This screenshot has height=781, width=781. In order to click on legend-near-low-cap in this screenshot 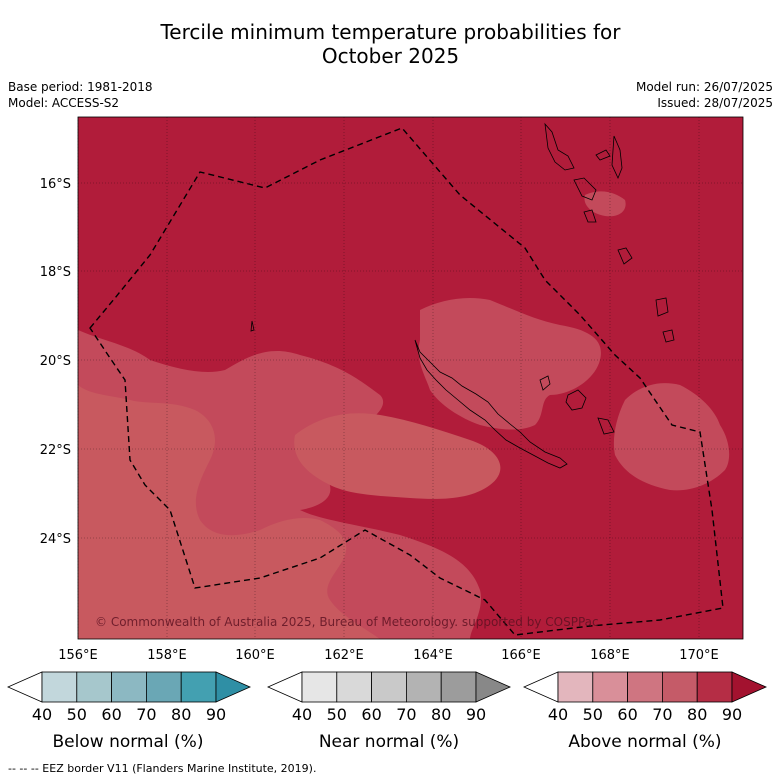, I will do `click(285, 687)`.